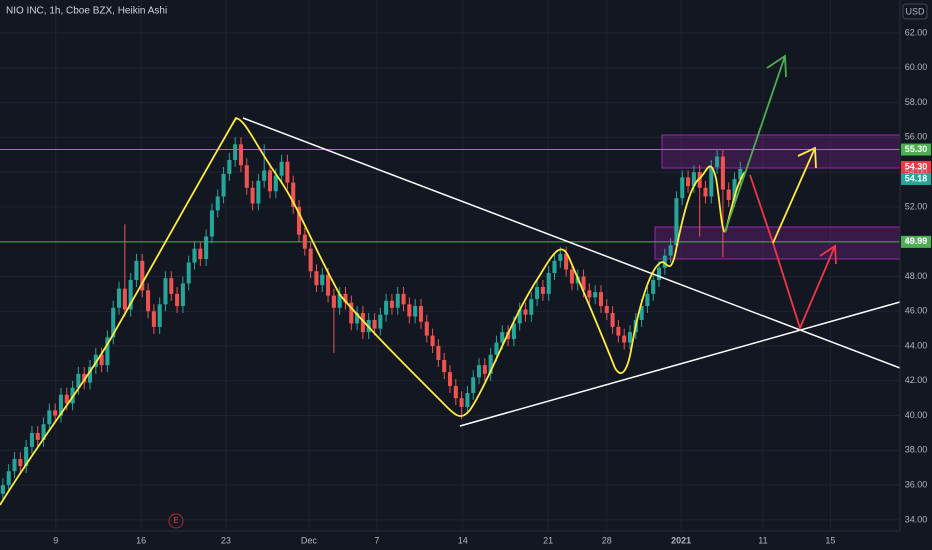 The height and width of the screenshot is (550, 932). I want to click on y-tick-label: 36.00, so click(916, 485).